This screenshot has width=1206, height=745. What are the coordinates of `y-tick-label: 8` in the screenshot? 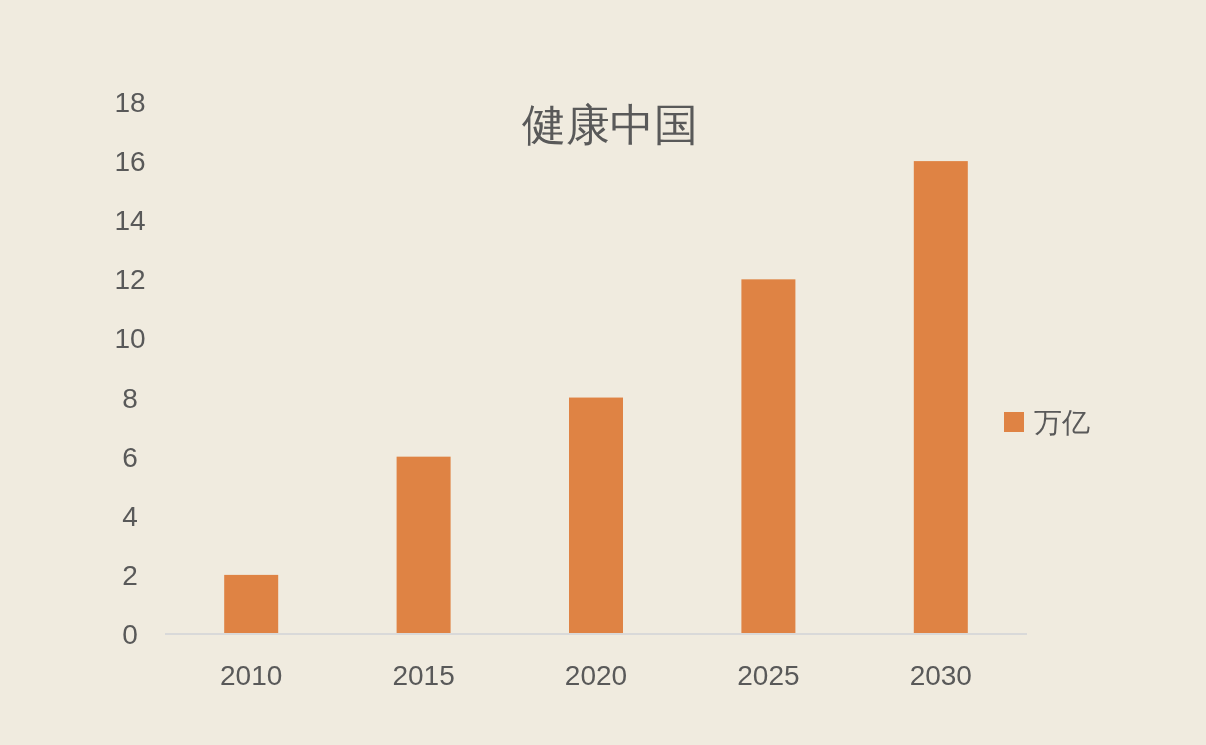 It's located at (130, 398).